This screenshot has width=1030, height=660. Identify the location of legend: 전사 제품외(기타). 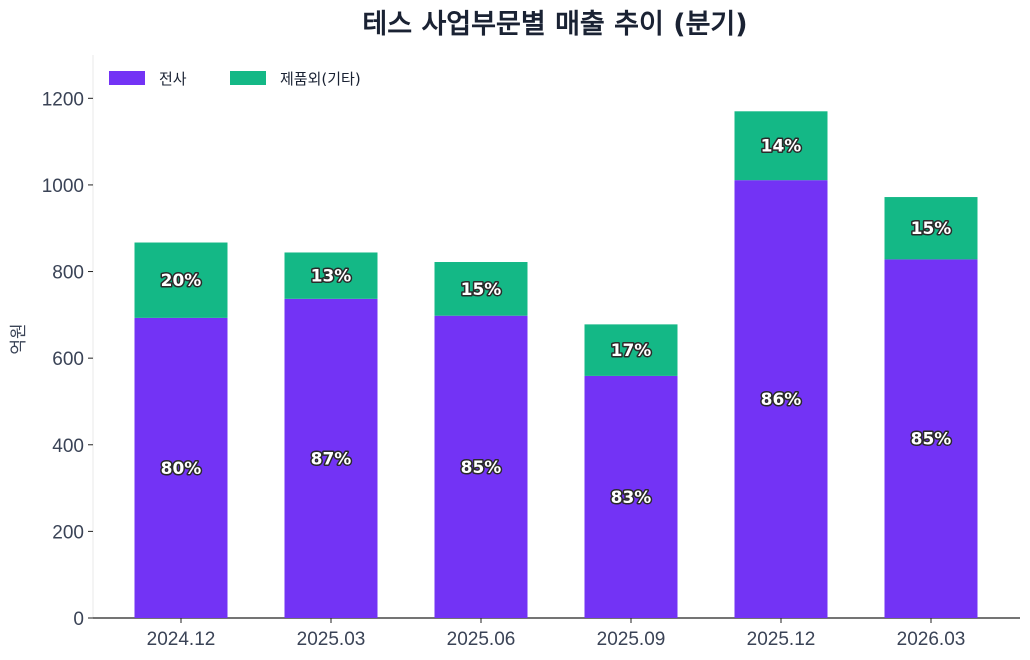
(235, 79).